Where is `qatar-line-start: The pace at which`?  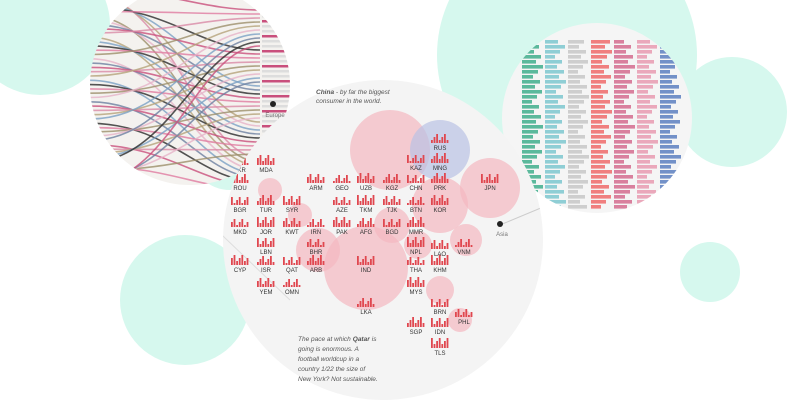 qatar-line-start: The pace at which is located at coordinates (324, 339).